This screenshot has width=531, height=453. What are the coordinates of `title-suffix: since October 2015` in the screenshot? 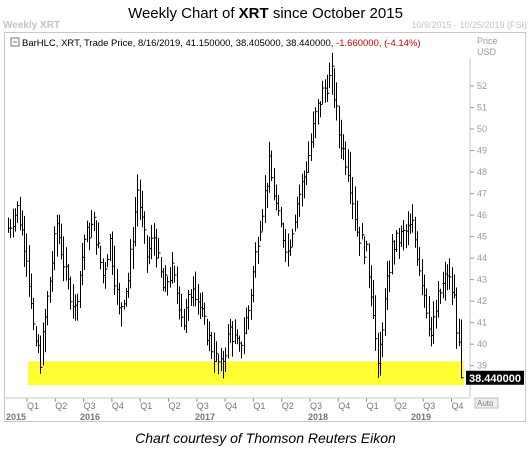 It's located at (335, 13).